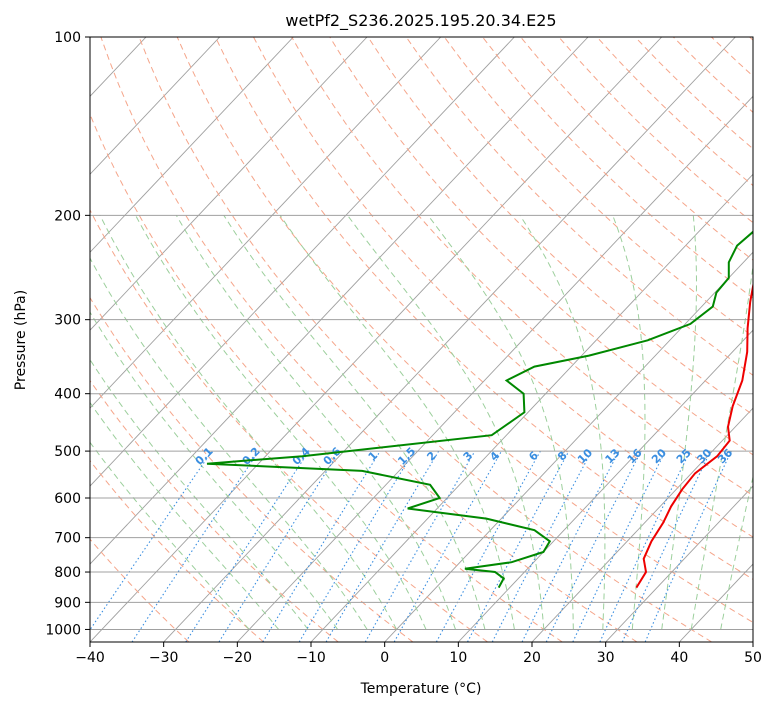  Describe the element at coordinates (67, 395) in the screenshot. I see `y-tick-label: 400` at that location.